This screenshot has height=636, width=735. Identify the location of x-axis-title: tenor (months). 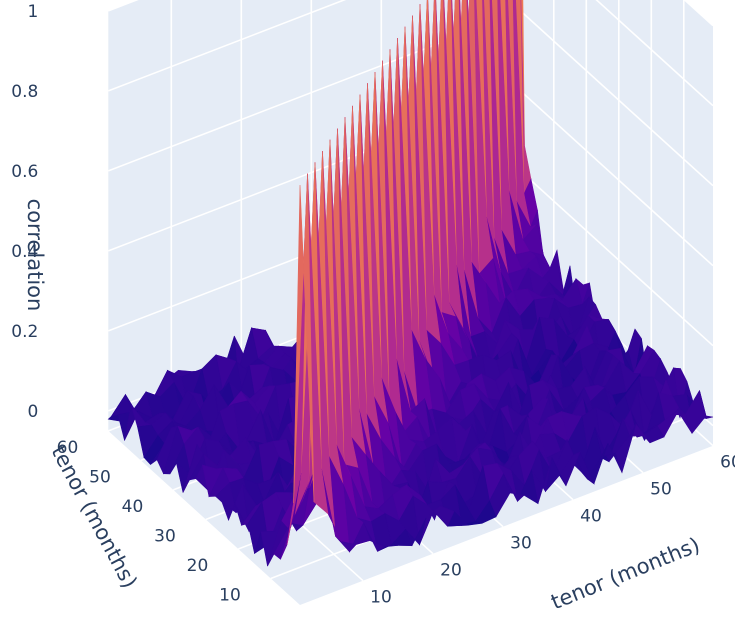
(626, 573).